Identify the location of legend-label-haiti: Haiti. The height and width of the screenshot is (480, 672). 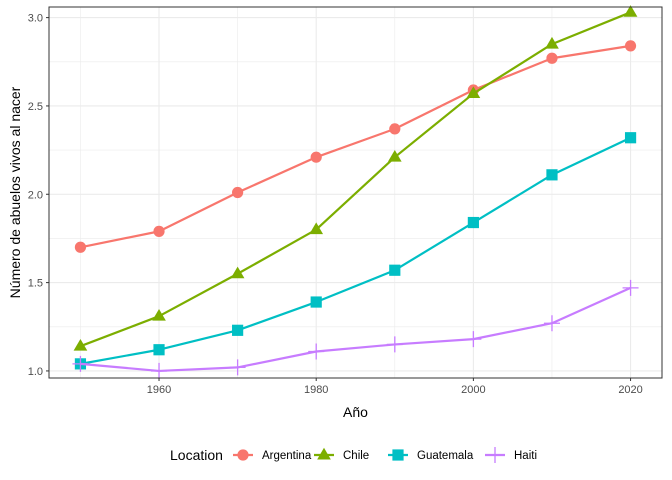
(525, 456).